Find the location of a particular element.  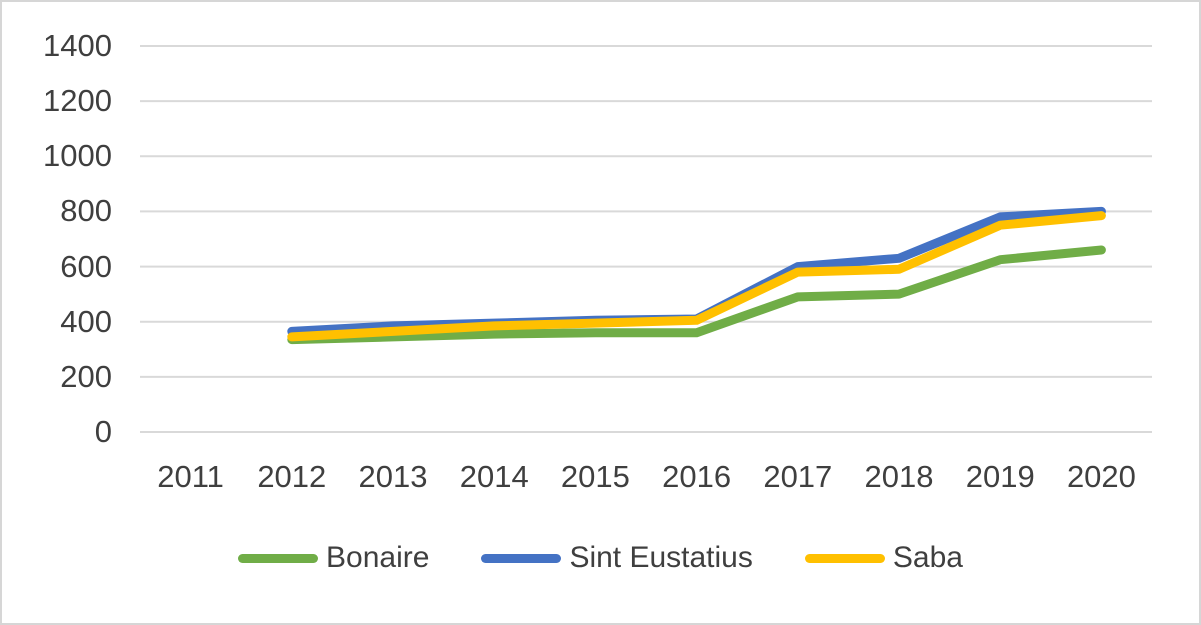

legend-label: Sint Eustatius is located at coordinates (661, 557).